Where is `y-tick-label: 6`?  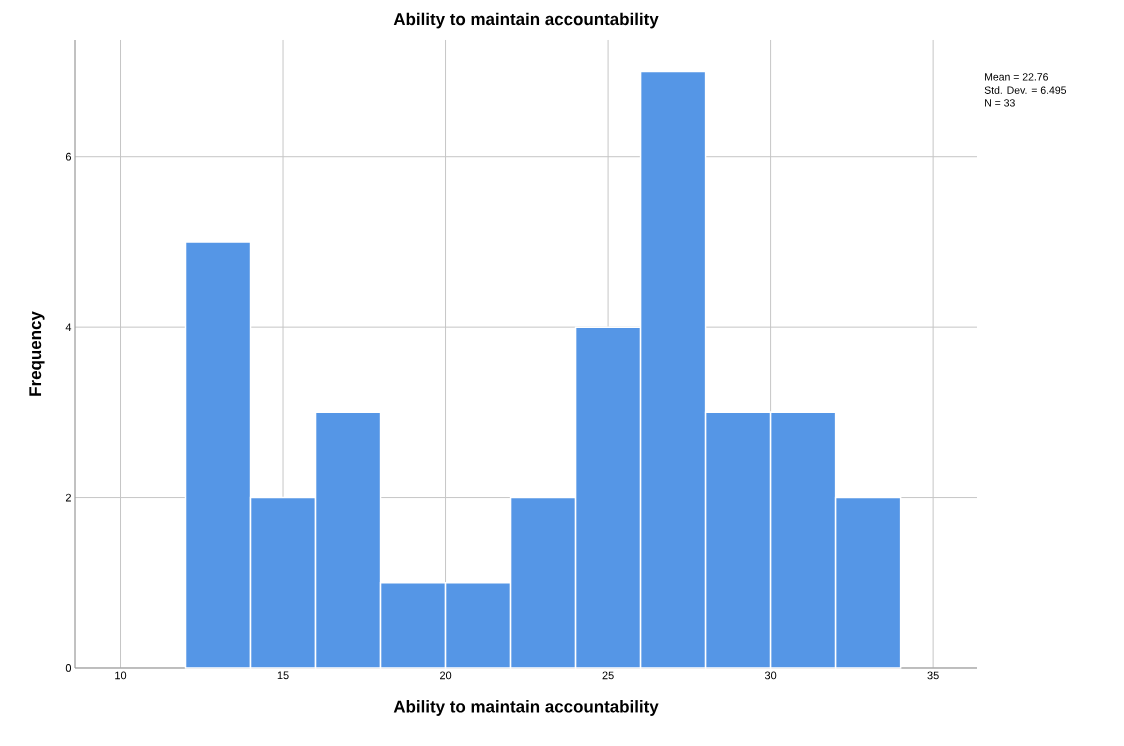
y-tick-label: 6 is located at coordinates (68, 156).